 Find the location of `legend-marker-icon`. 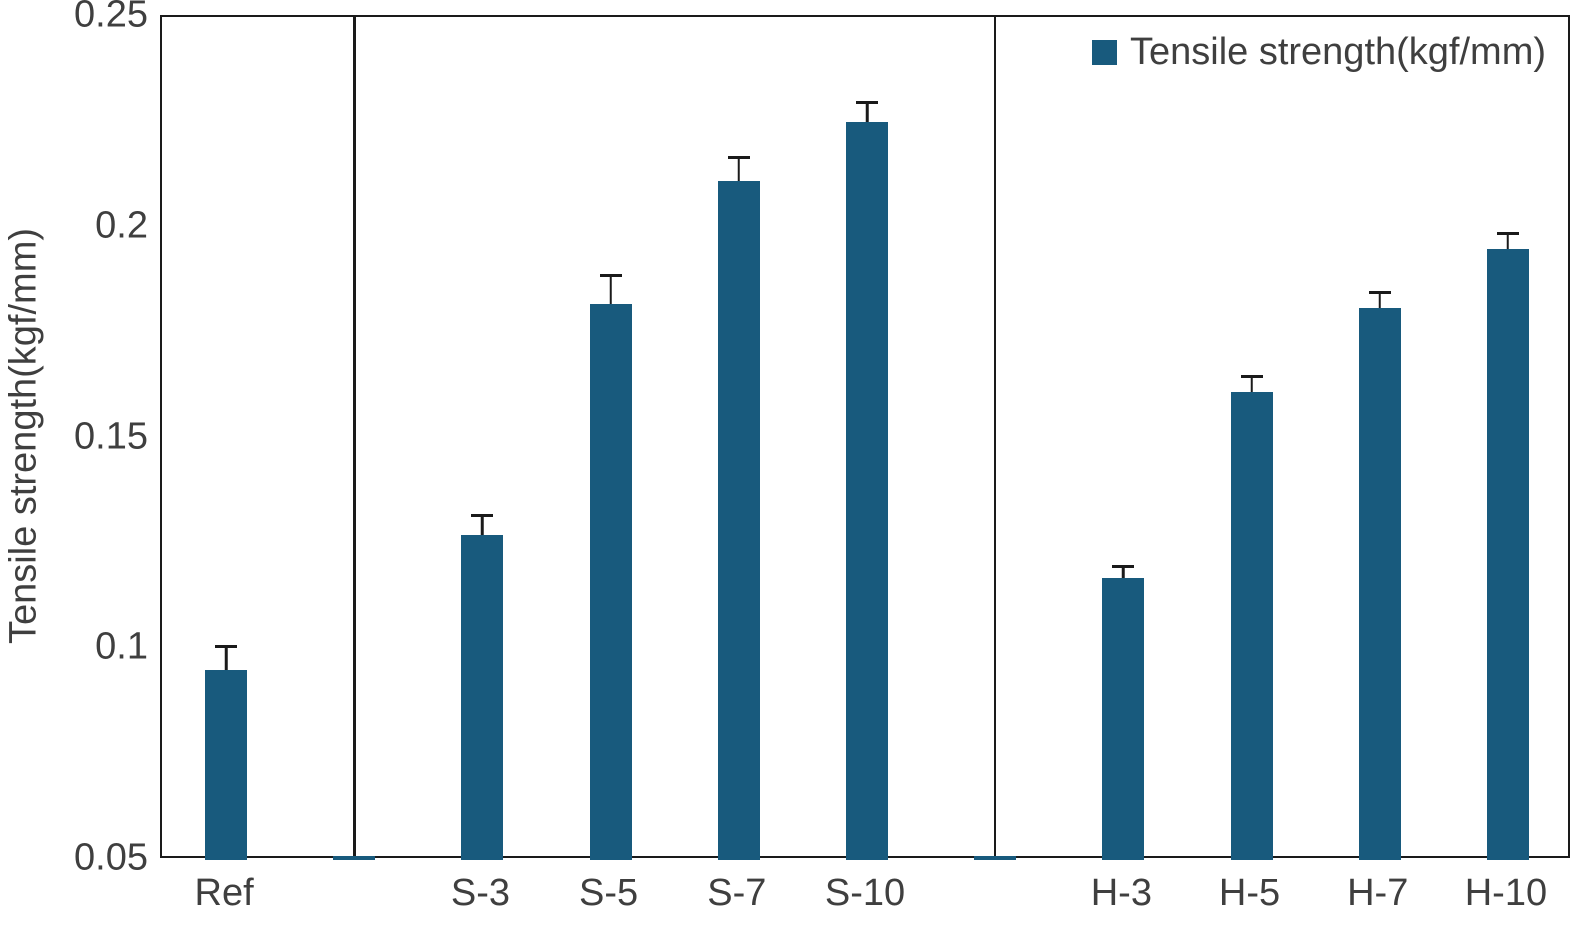

legend-marker-icon is located at coordinates (1104, 52).